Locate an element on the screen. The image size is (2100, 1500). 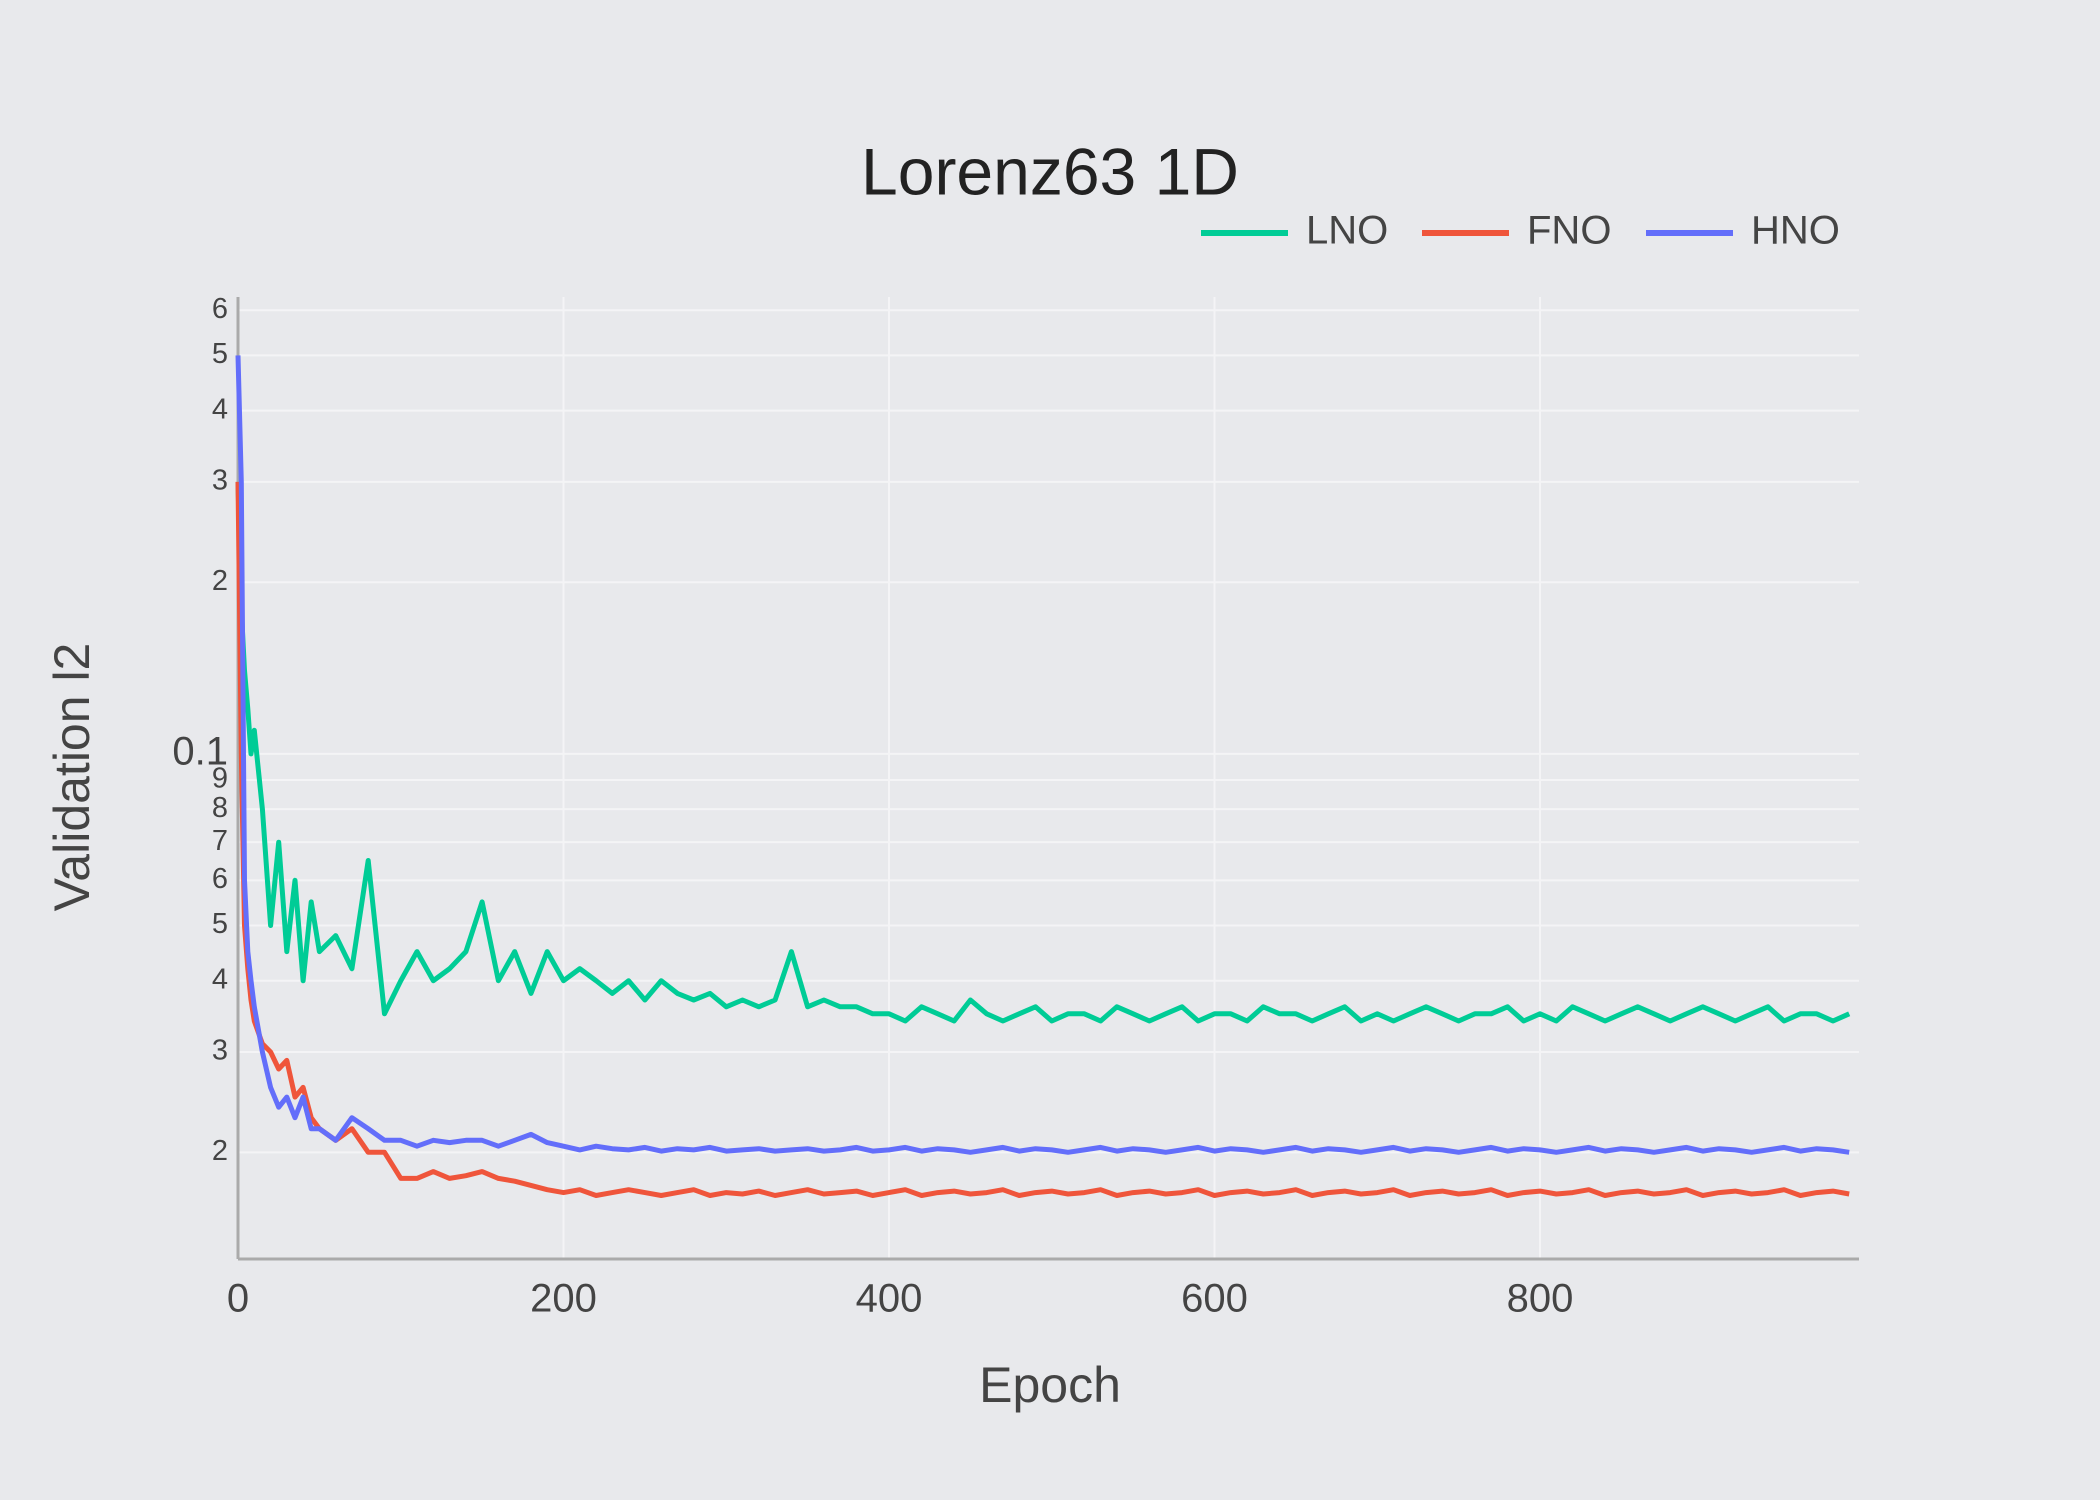
legend-label: HNO is located at coordinates (1795, 231).